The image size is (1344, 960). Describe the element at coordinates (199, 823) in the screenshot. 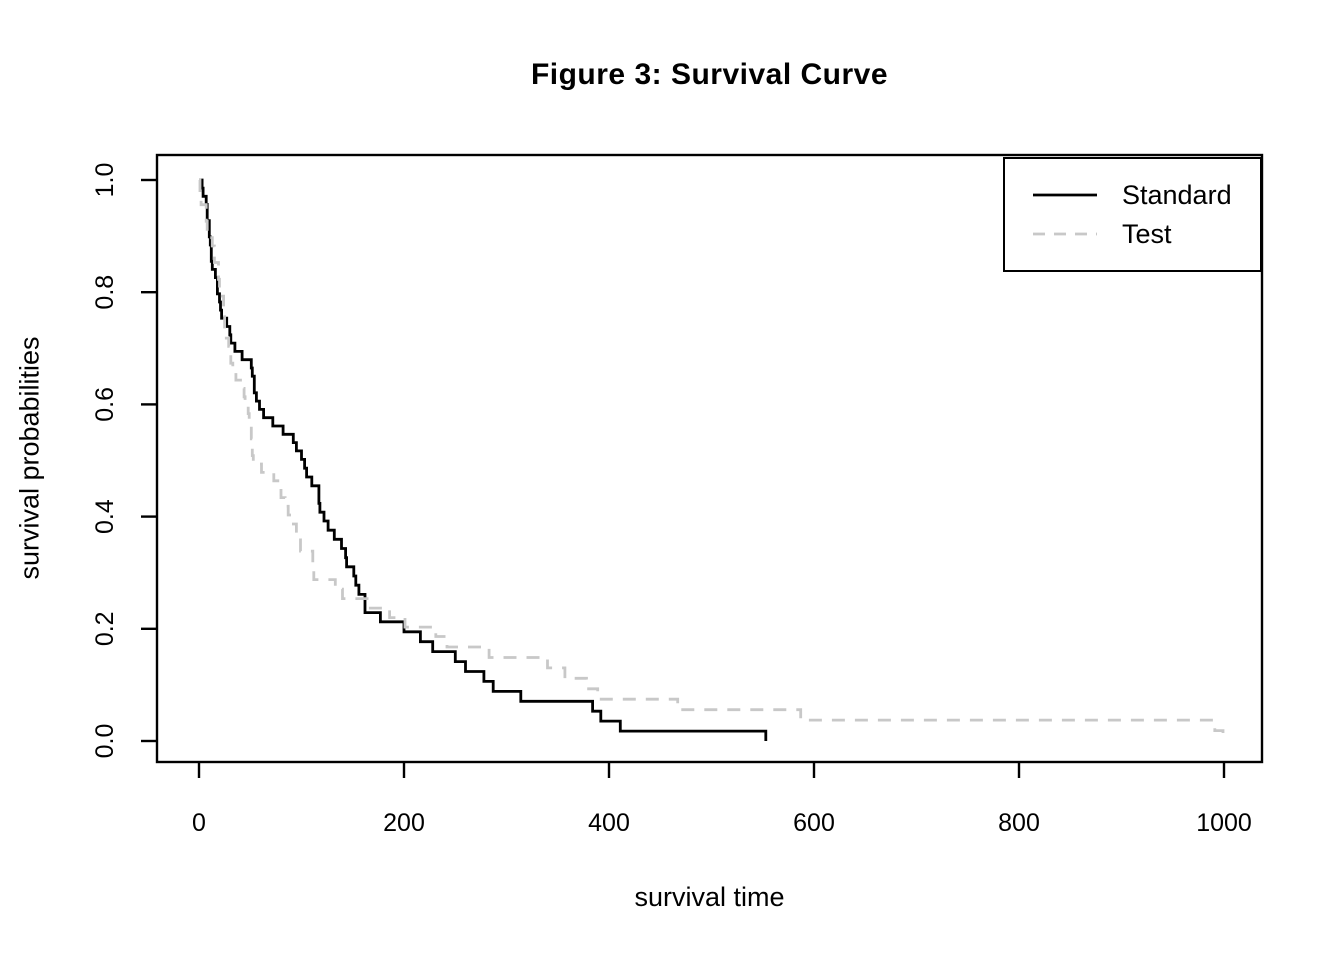

I see `x-axis-tick-label: 0` at that location.